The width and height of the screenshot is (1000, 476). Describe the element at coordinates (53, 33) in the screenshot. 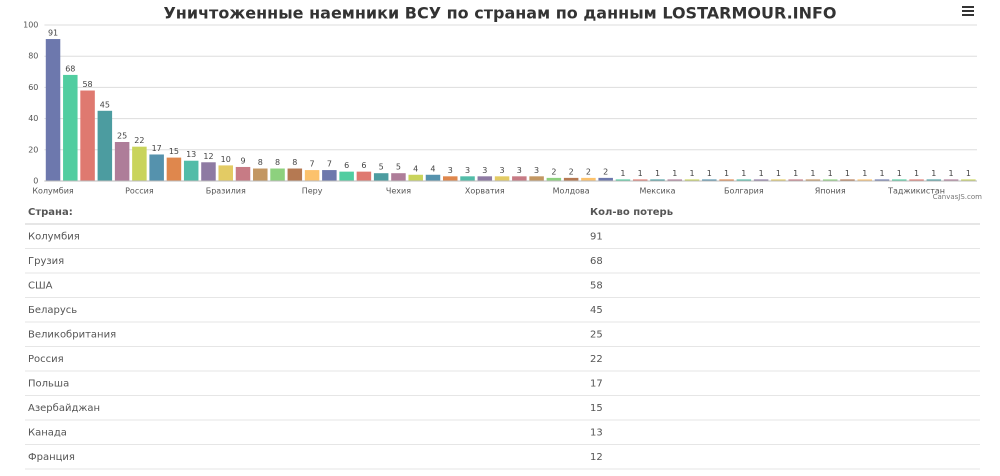

I see `value-label: 91` at that location.